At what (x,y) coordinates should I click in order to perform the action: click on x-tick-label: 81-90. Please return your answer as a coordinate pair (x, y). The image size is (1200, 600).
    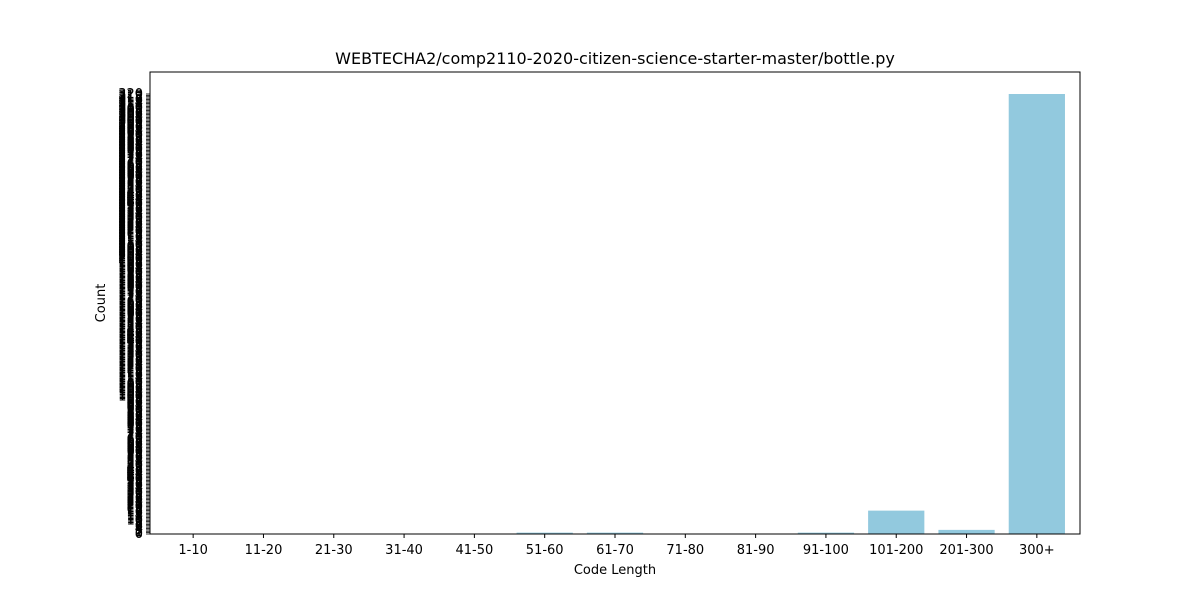
    Looking at the image, I should click on (756, 550).